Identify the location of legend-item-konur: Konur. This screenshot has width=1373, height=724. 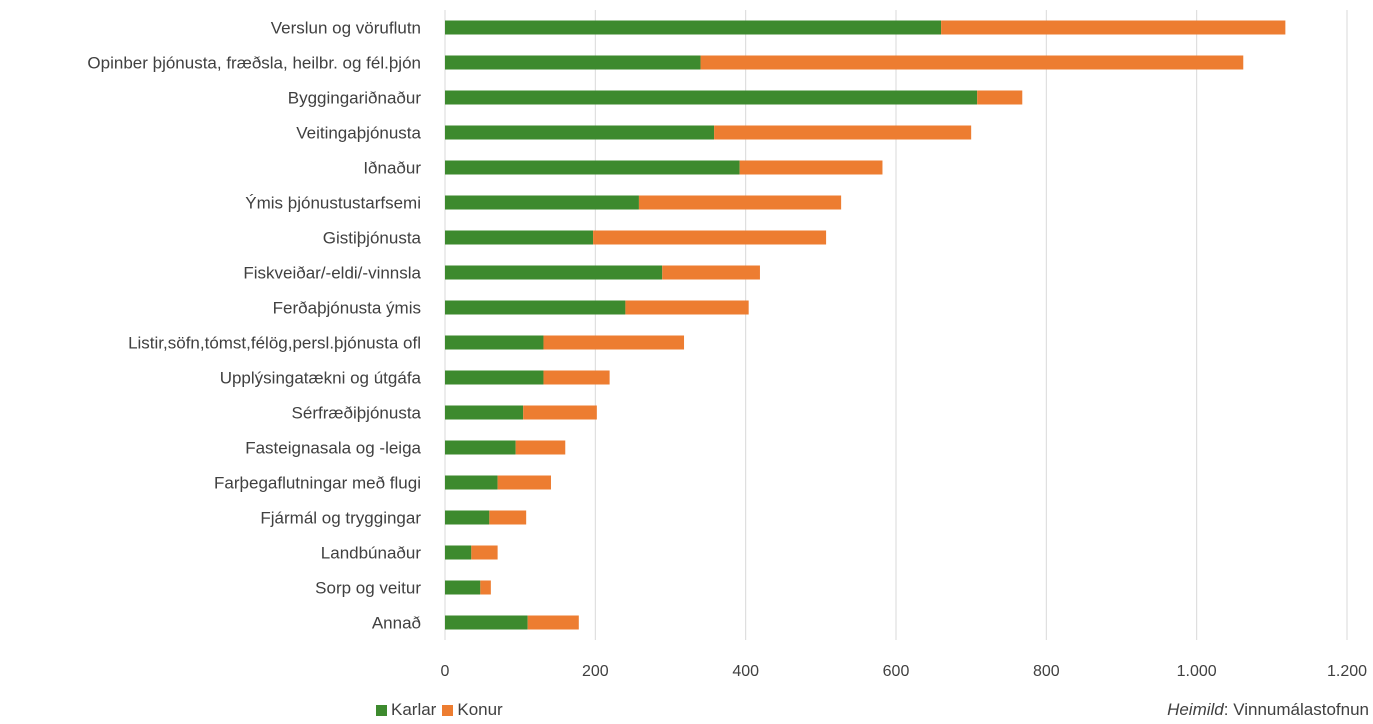
(472, 710).